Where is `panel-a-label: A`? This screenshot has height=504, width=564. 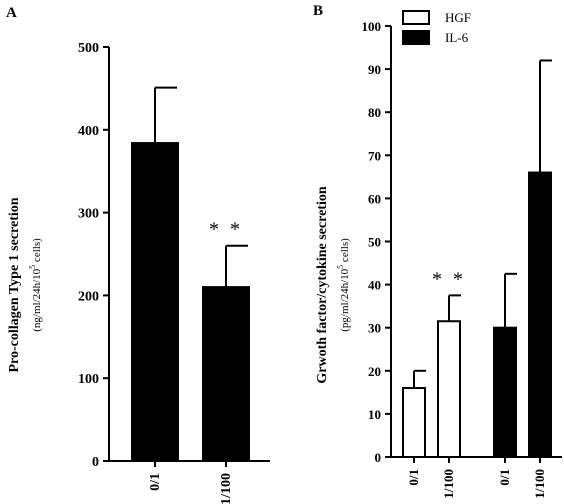
panel-a-label: A is located at coordinates (11, 13).